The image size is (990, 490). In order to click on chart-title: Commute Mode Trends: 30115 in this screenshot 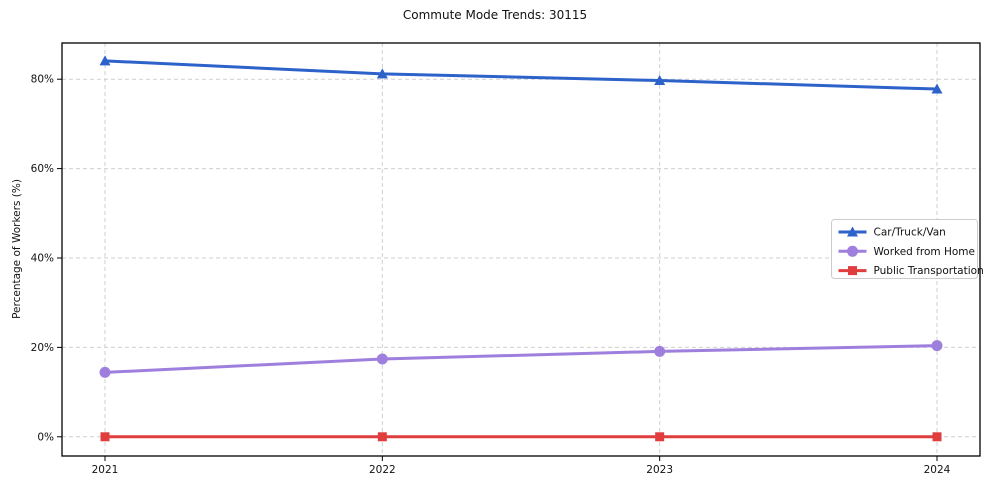, I will do `click(495, 15)`.